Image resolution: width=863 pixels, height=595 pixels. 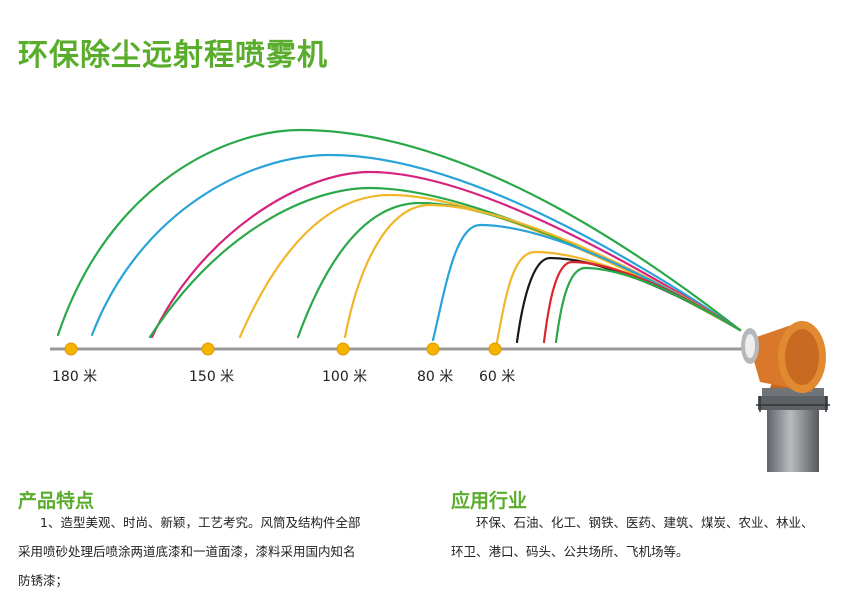 What do you see at coordinates (71, 349) in the screenshot?
I see `marker-180m` at bounding box center [71, 349].